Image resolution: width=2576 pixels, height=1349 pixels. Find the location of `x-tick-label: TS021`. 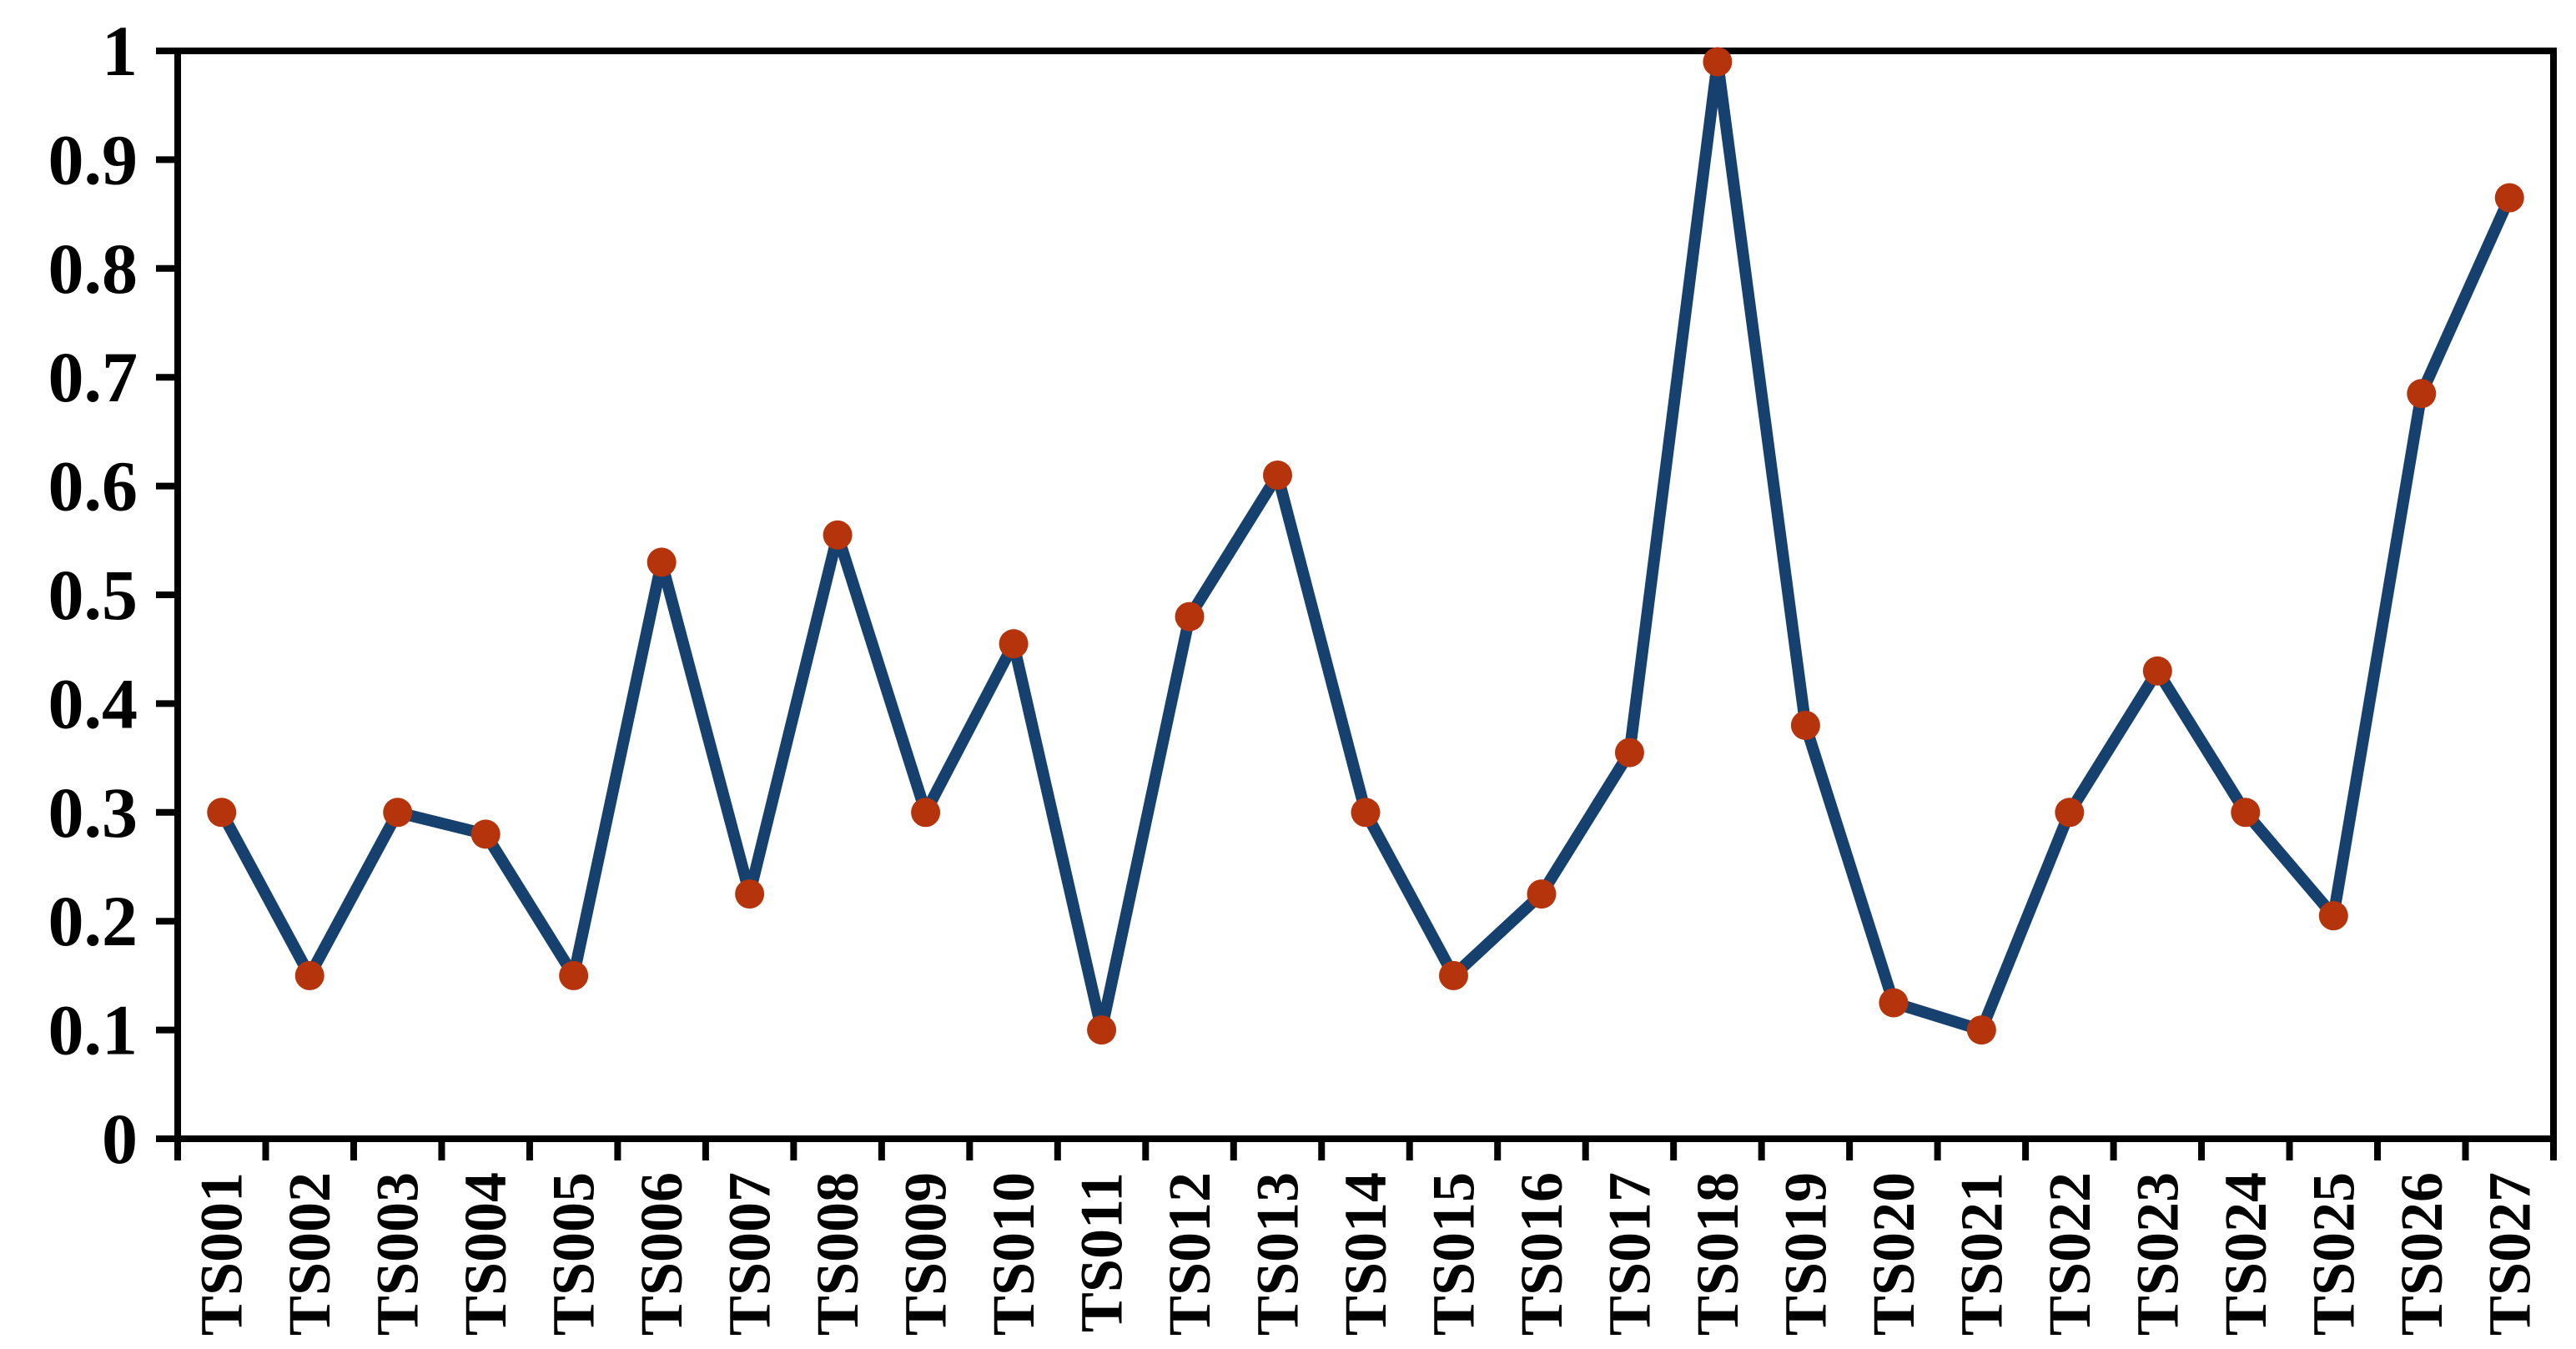

x-tick-label: TS021 is located at coordinates (1981, 1254).